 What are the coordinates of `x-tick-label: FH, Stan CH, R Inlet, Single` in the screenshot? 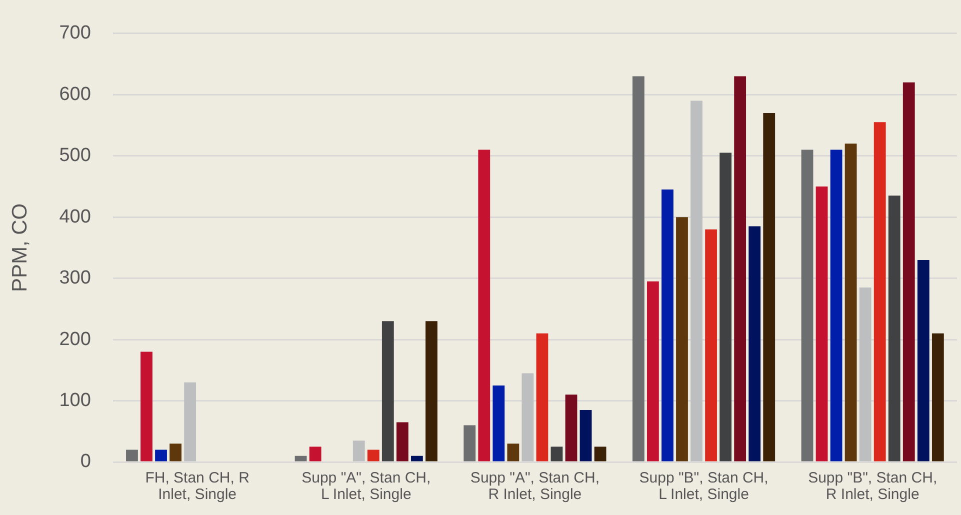 It's located at (197, 486).